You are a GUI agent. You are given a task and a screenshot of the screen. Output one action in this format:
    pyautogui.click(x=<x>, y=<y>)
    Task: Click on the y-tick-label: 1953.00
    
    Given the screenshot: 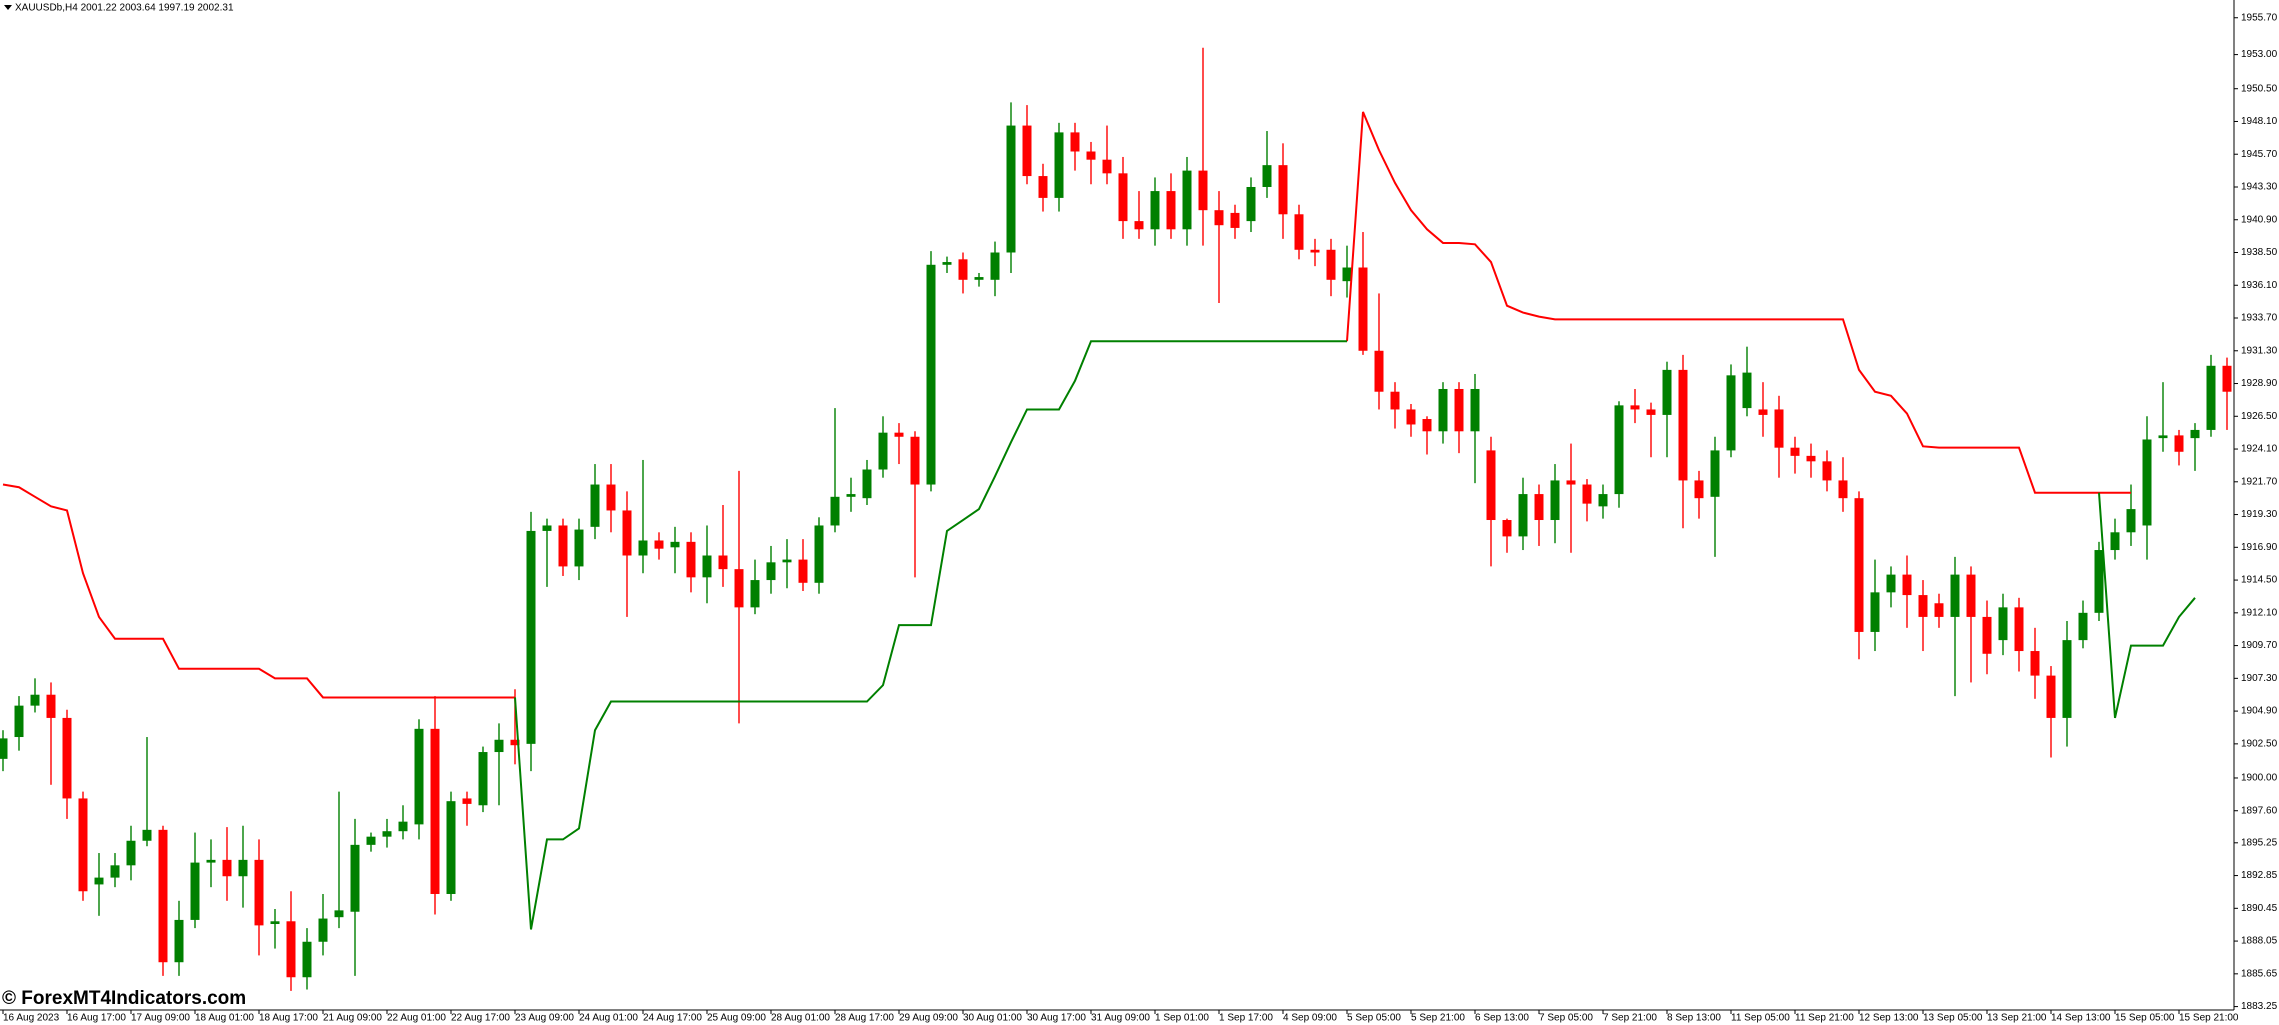 What is the action you would take?
    pyautogui.click(x=2259, y=54)
    